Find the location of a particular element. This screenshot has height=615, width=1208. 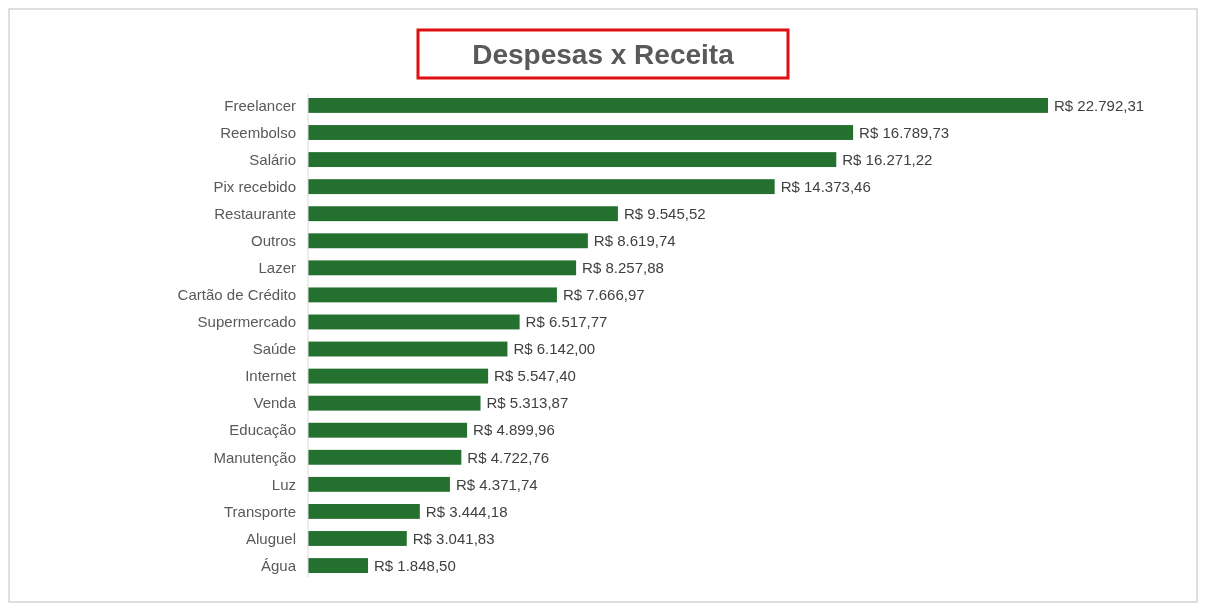

data-label: R$ 5.313,87 is located at coordinates (527, 403).